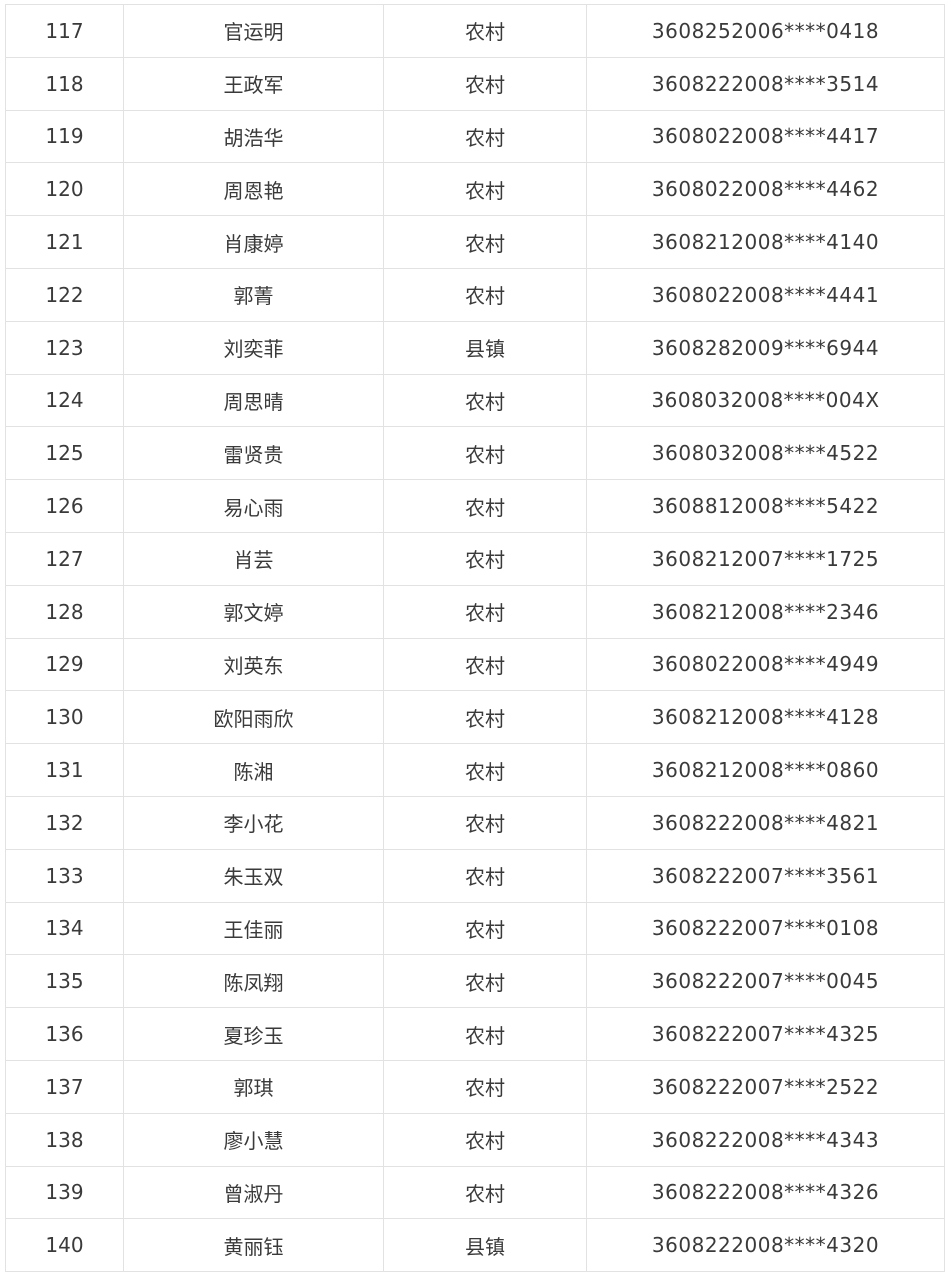 The image size is (950, 1275). I want to click on table-row: 127 肖芸 农村 3608212007****1725, so click(475, 558).